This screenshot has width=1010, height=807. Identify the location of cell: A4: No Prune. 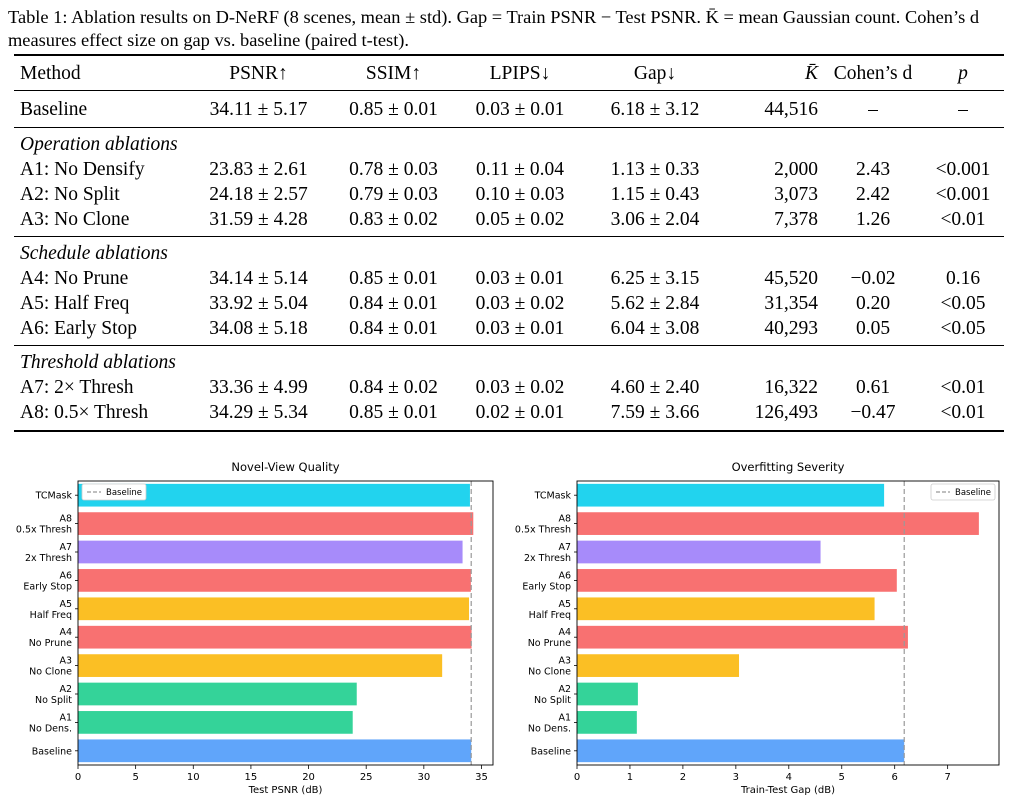
(74, 278).